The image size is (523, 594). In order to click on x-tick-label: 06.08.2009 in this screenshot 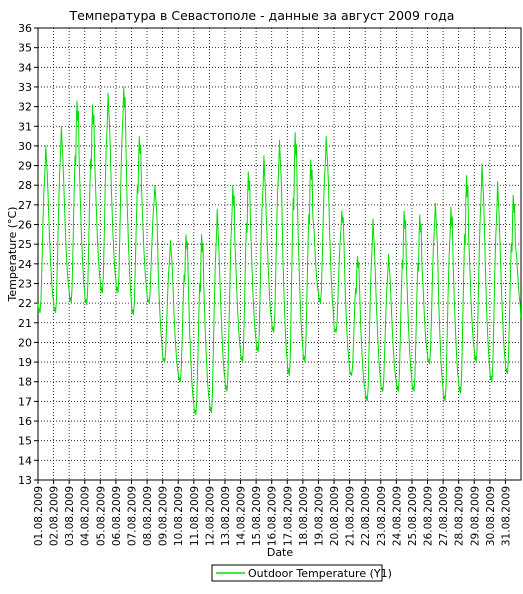, I will do `click(117, 516)`.